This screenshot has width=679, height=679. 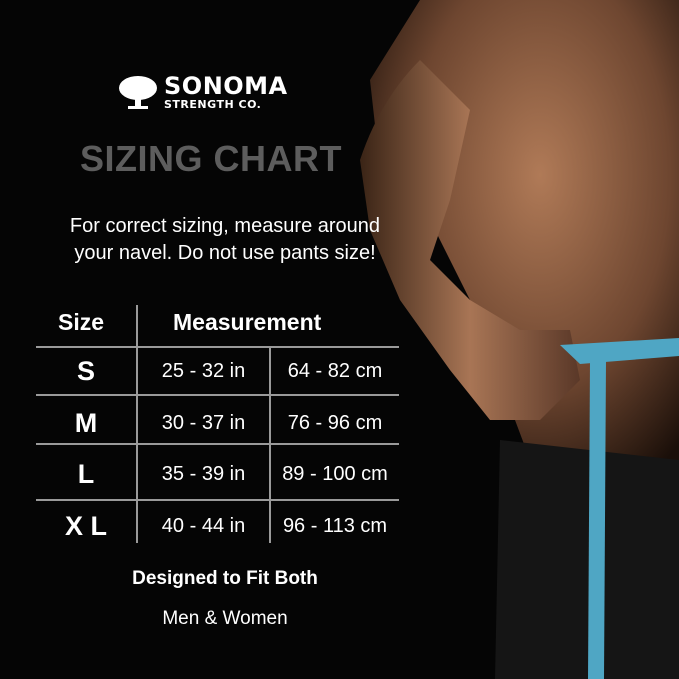 What do you see at coordinates (335, 371) in the screenshot?
I see `cm-cell: 64 - 82 cm` at bounding box center [335, 371].